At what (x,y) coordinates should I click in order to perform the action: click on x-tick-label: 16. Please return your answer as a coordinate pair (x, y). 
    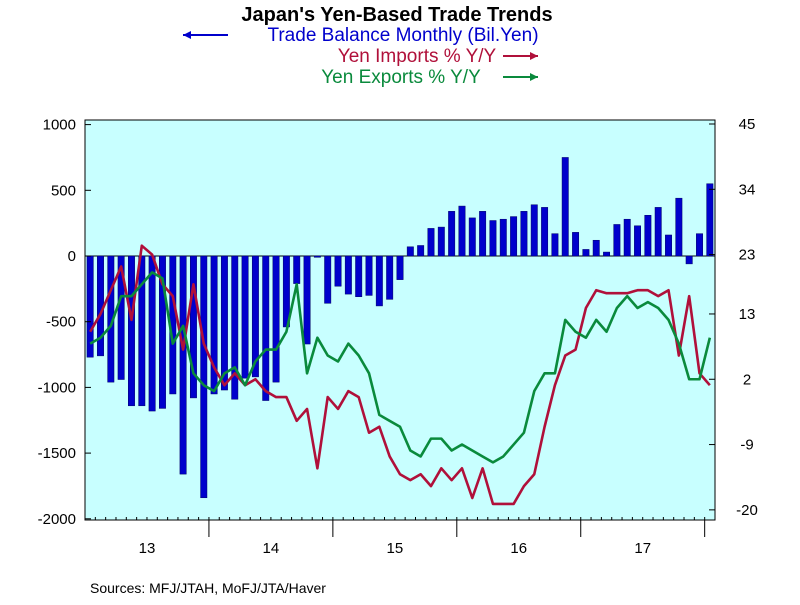
    Looking at the image, I should click on (518, 548).